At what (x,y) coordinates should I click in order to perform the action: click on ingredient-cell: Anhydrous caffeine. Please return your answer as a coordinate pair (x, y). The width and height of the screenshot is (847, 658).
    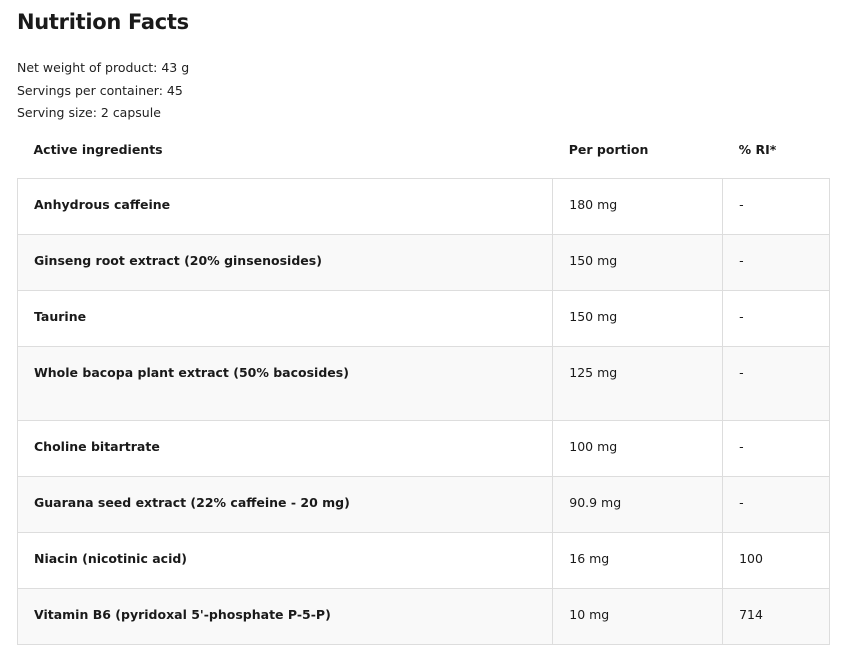
    Looking at the image, I should click on (285, 206).